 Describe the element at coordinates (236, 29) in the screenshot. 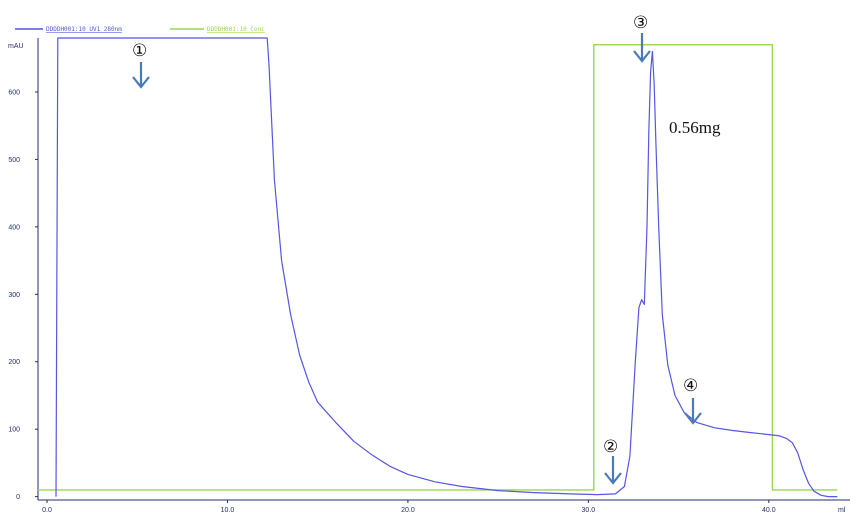

I see `legend-label-conc: DDDDH001:10_Conc` at that location.